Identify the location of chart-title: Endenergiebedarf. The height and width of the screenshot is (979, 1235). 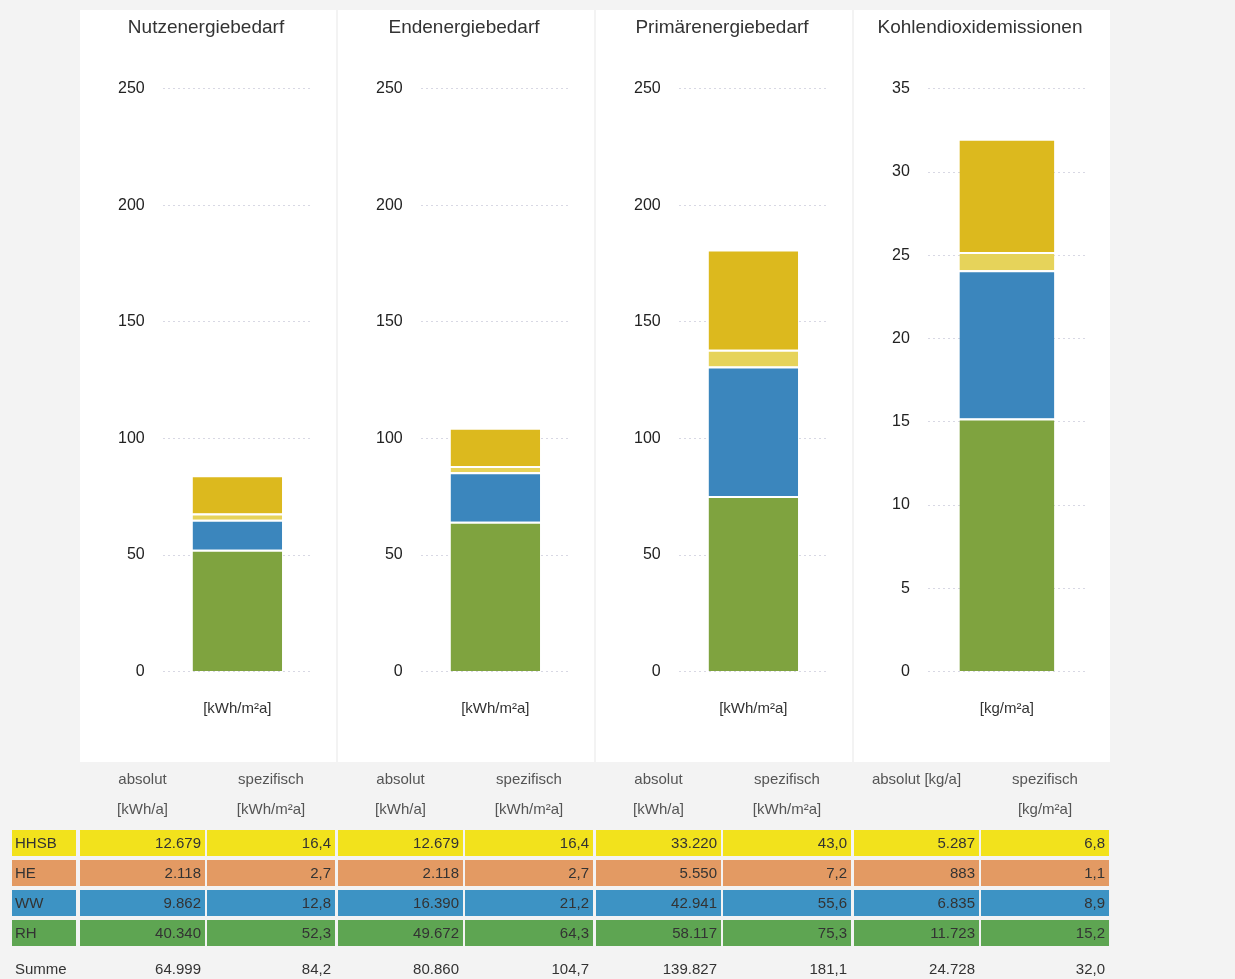
(464, 26).